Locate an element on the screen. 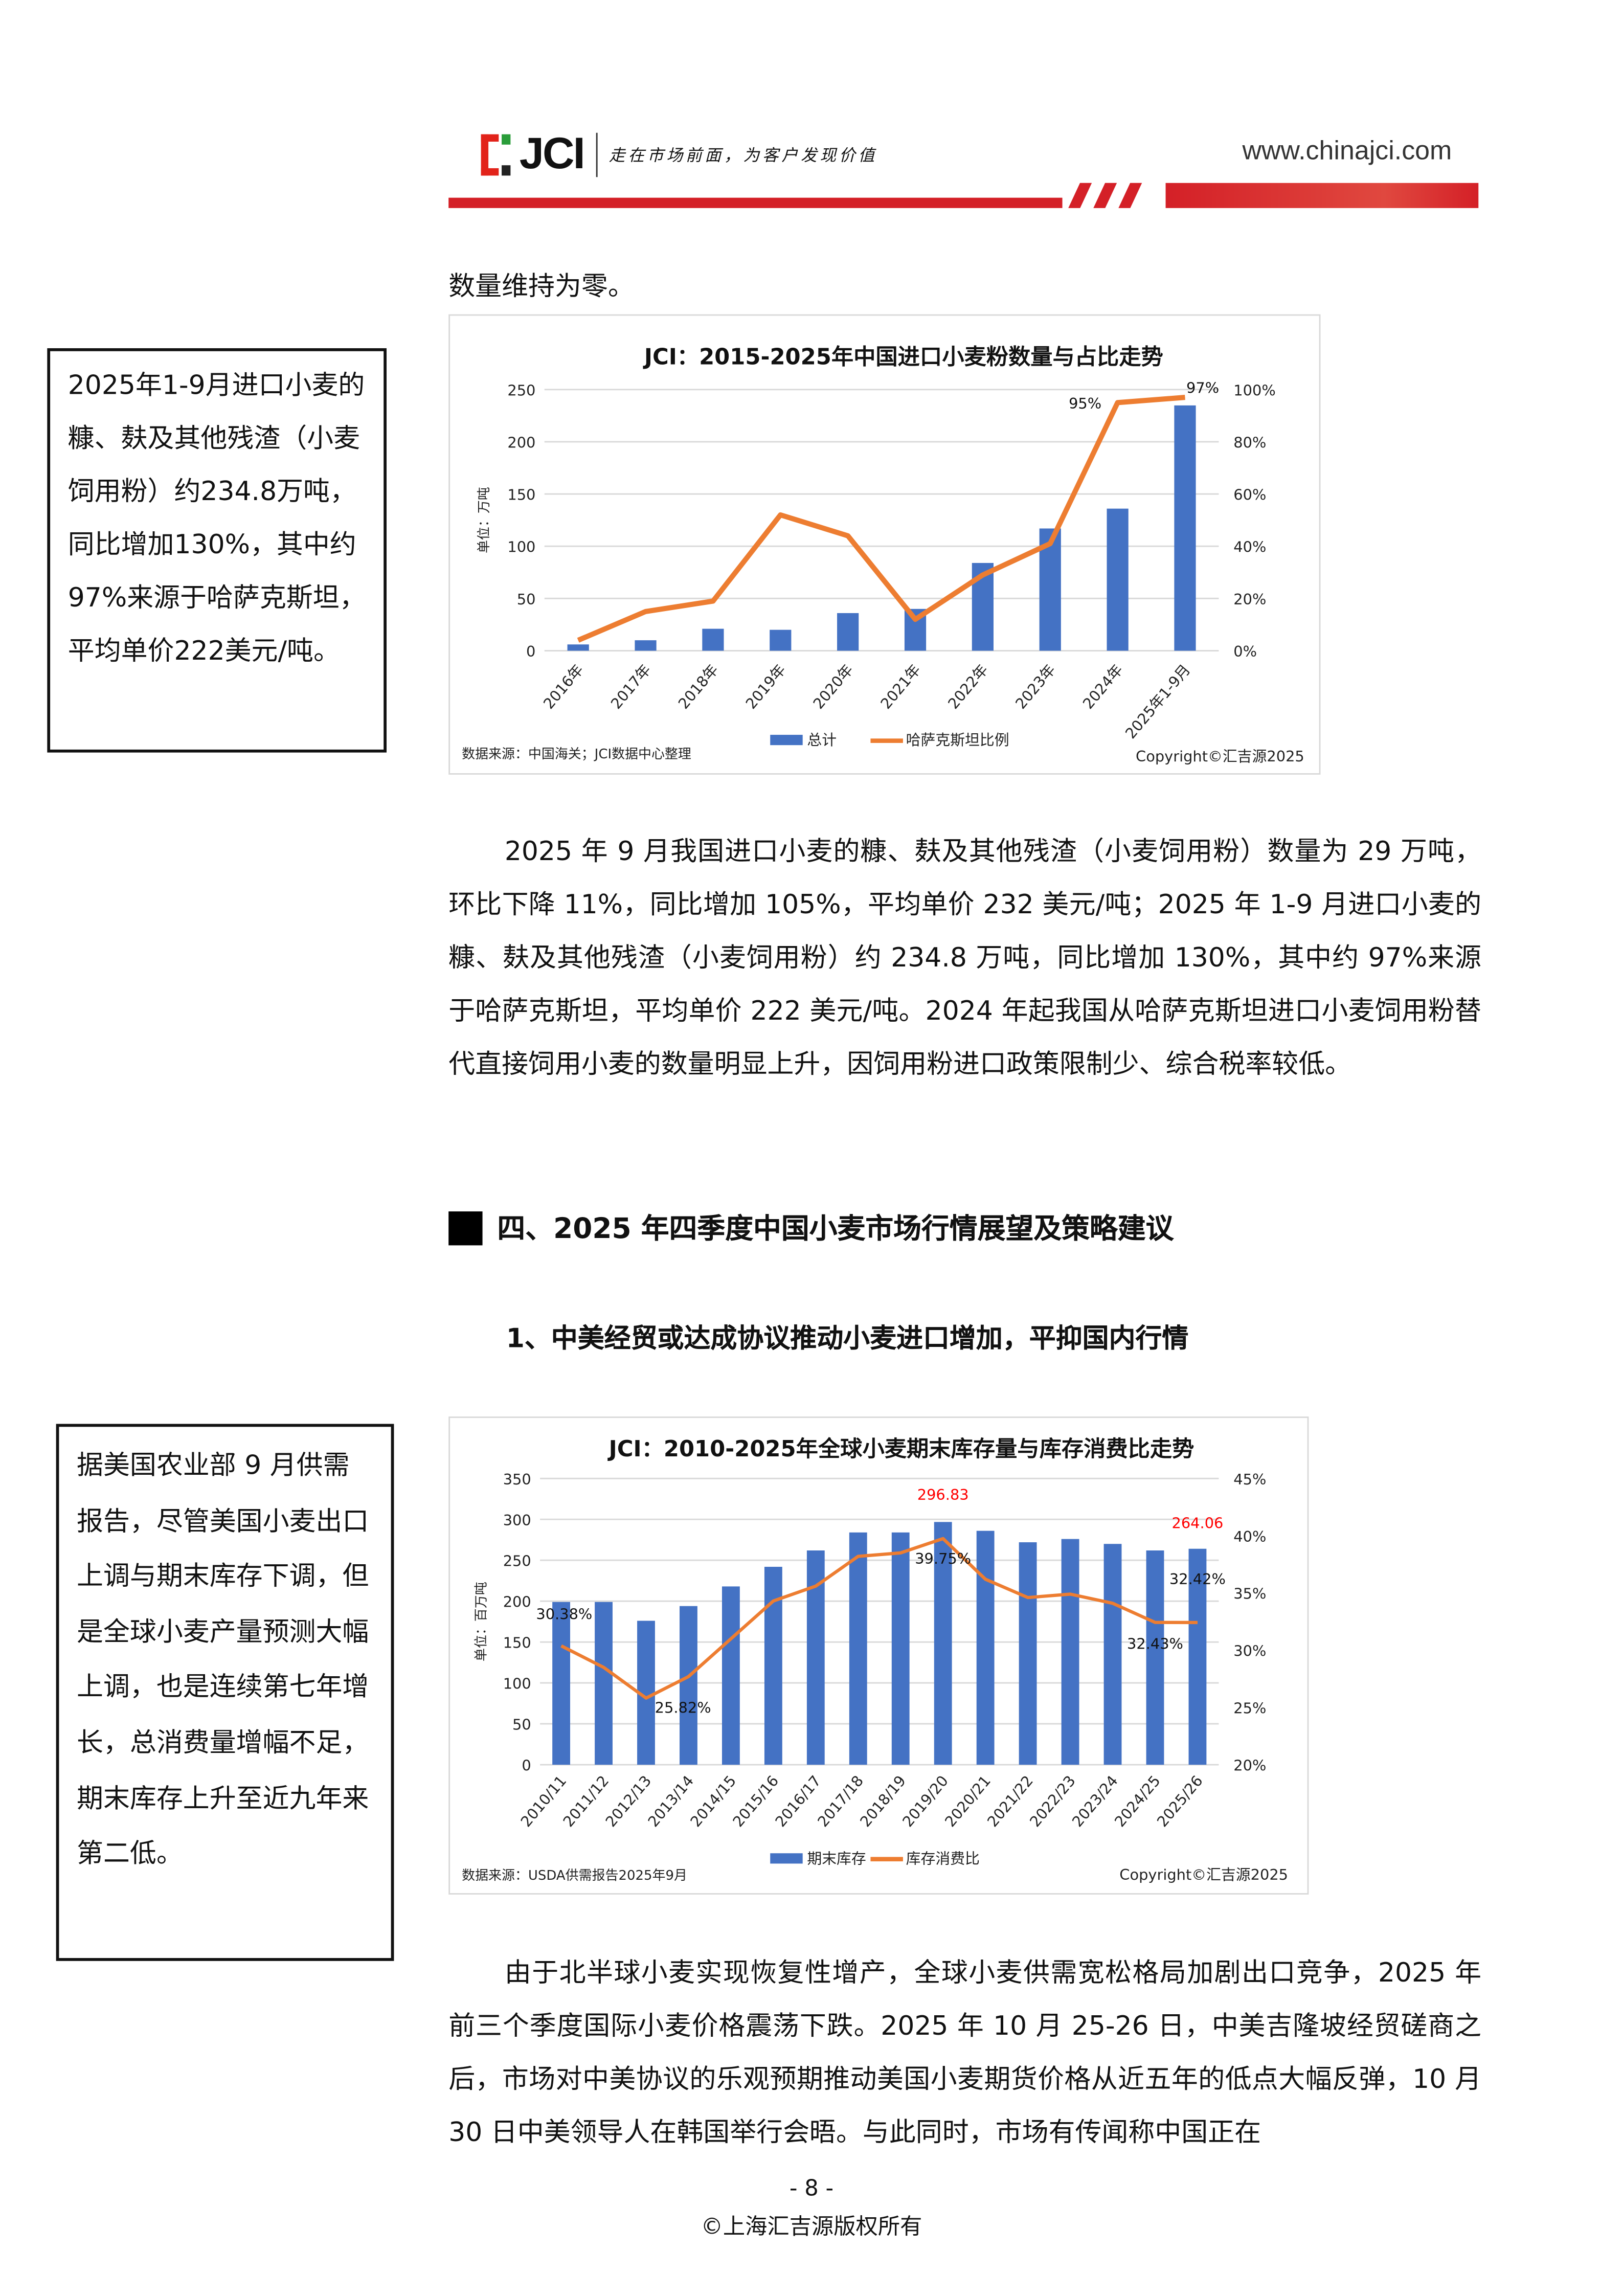 The width and height of the screenshot is (1623, 2296). line-series is located at coordinates (881, 519).